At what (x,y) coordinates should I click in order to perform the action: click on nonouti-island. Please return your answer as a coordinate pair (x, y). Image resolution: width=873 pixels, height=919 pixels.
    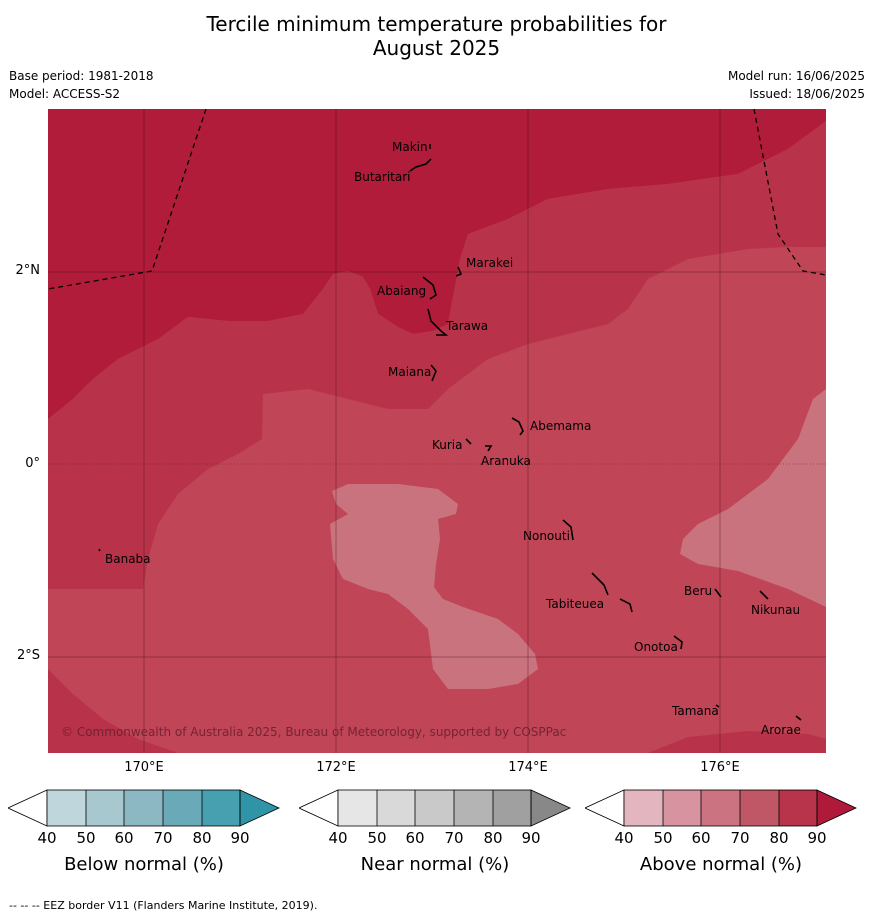
    Looking at the image, I should click on (568, 530).